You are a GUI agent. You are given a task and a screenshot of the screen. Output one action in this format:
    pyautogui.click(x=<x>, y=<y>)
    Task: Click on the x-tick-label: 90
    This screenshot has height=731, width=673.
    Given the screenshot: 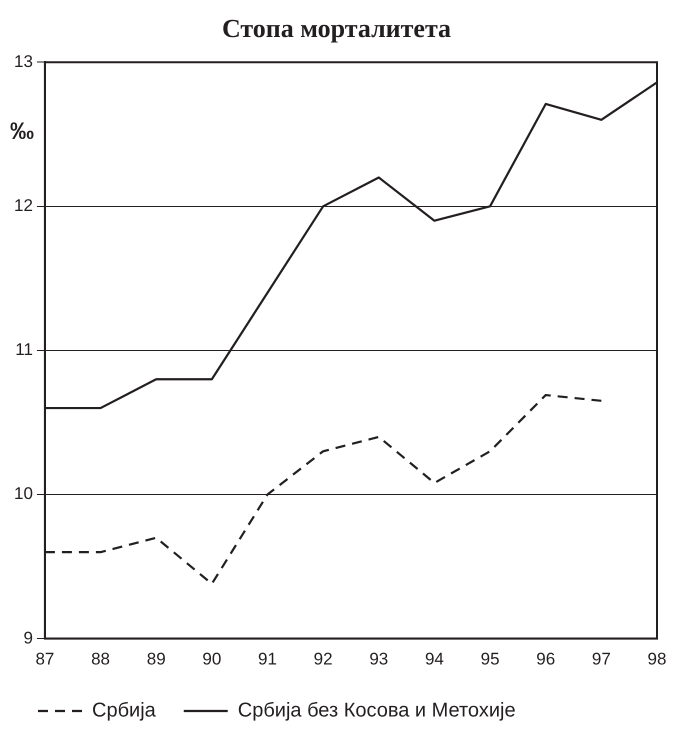 What is the action you would take?
    pyautogui.click(x=212, y=658)
    